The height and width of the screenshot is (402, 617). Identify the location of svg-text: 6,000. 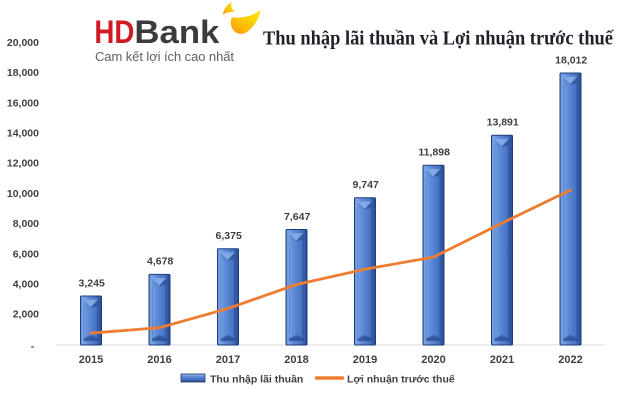
(26, 254).